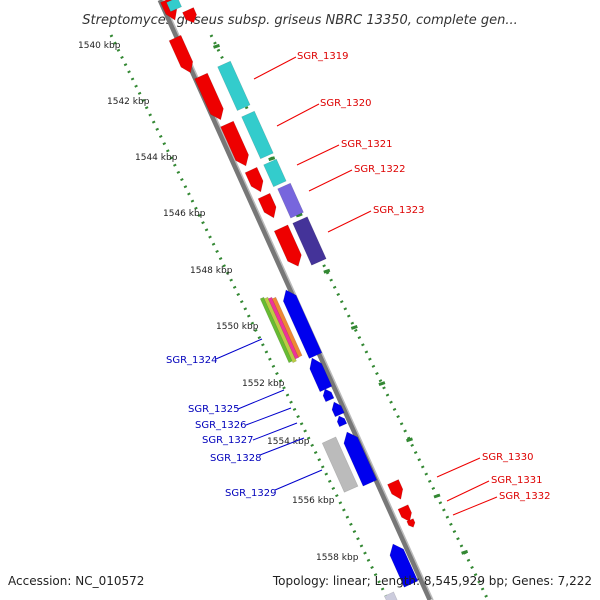 This screenshot has height=600, width=600. I want to click on gene-label-sgr-1324: SGR_1324, so click(192, 360).